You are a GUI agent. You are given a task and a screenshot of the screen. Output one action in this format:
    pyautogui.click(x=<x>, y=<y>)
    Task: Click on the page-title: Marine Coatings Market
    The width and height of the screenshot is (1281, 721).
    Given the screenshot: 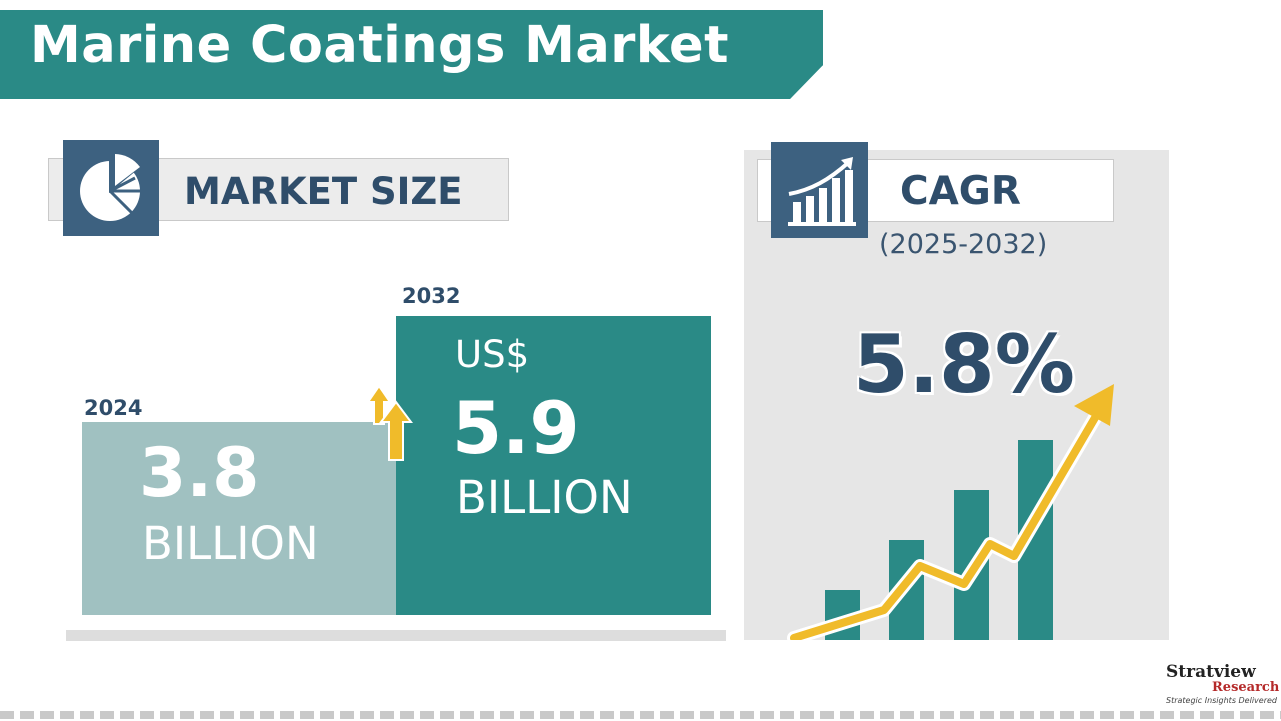 What is the action you would take?
    pyautogui.click(x=379, y=45)
    